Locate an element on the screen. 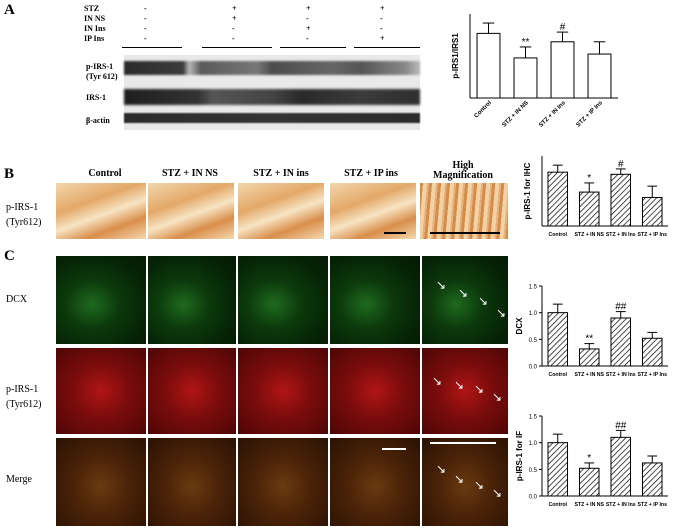 This screenshot has width=677, height=530. y-axis-label: p-IRS-1 for IHC is located at coordinates (527, 190).